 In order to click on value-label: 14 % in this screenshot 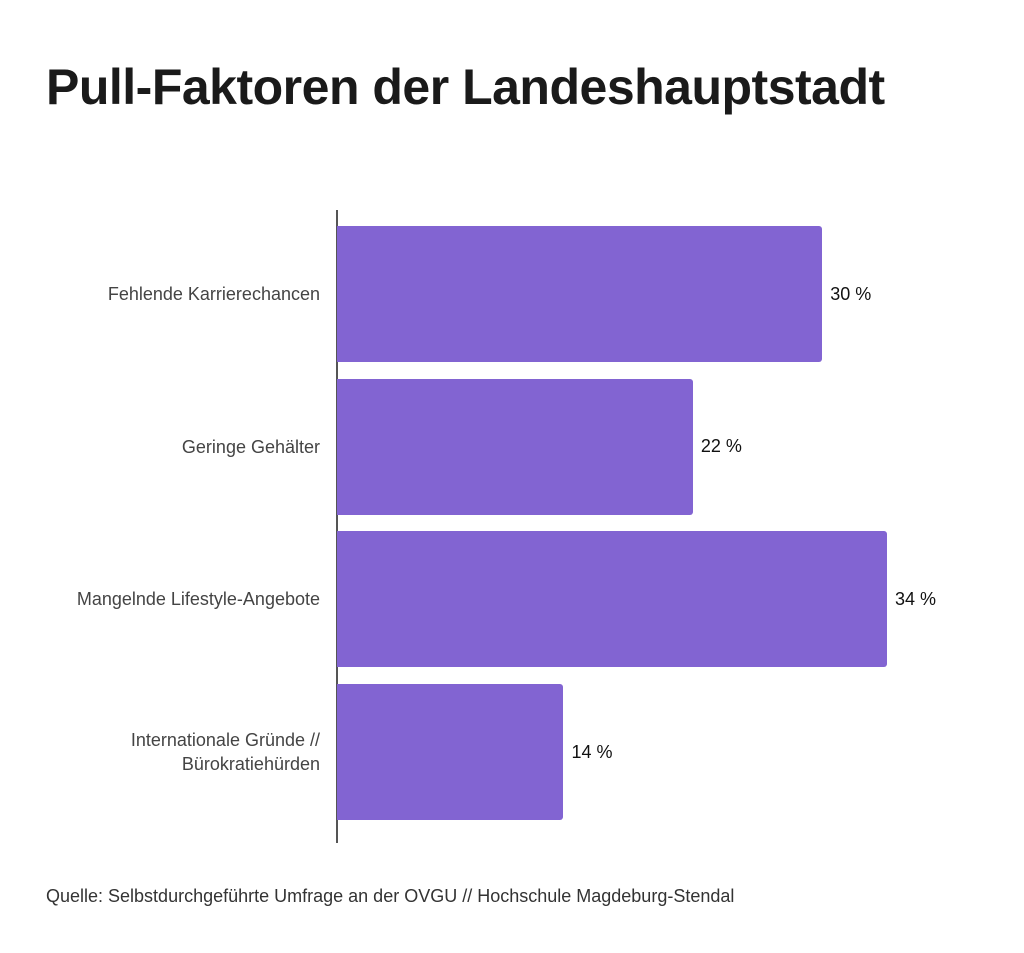, I will do `click(592, 751)`.